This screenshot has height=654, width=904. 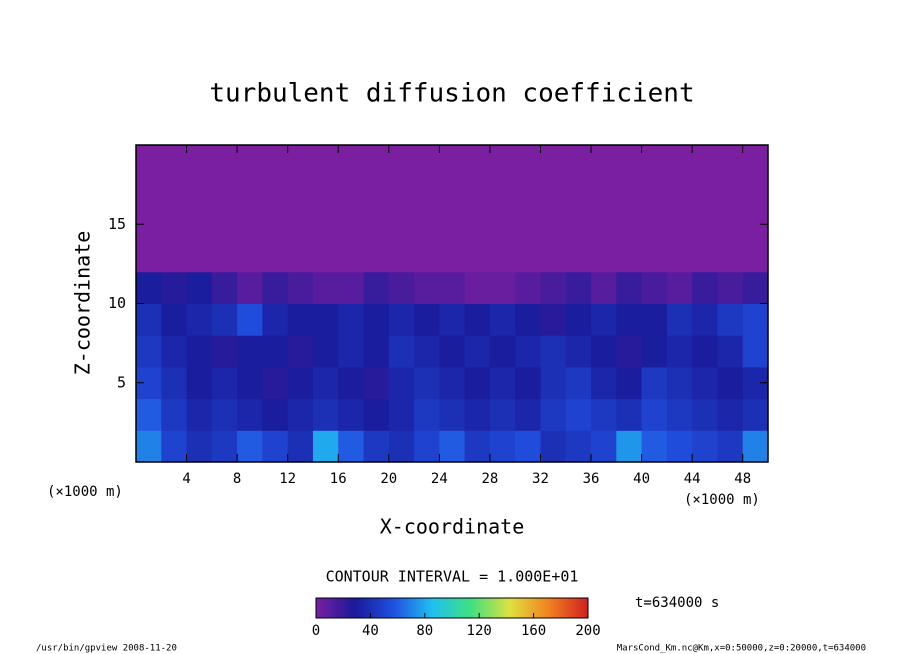 What do you see at coordinates (370, 631) in the screenshot?
I see `colorbar-tick-label: 40` at bounding box center [370, 631].